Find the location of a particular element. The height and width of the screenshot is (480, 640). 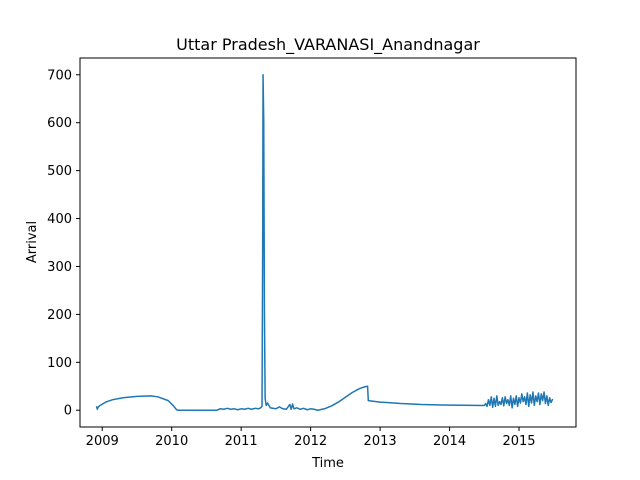

x-tick-label: 2013 is located at coordinates (380, 441).